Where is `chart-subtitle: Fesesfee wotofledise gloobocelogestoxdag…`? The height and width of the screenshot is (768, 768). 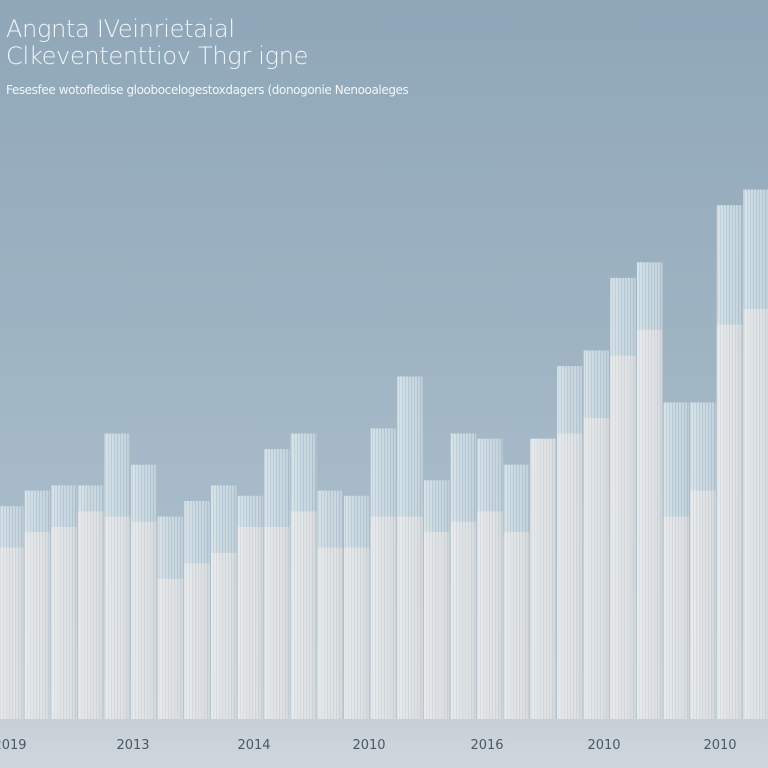 chart-subtitle: Fesesfee wotofledise gloobocelogestoxdag… is located at coordinates (207, 90).